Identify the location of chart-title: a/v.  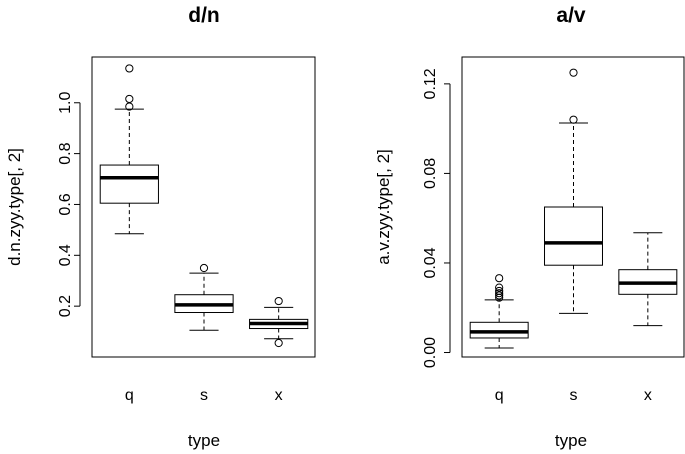
(571, 15).